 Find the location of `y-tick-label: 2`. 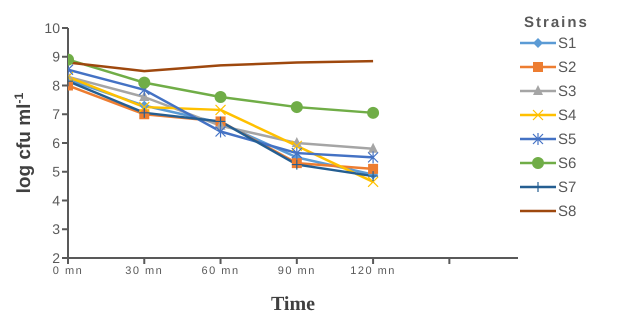

y-tick-label: 2 is located at coordinates (56, 258).